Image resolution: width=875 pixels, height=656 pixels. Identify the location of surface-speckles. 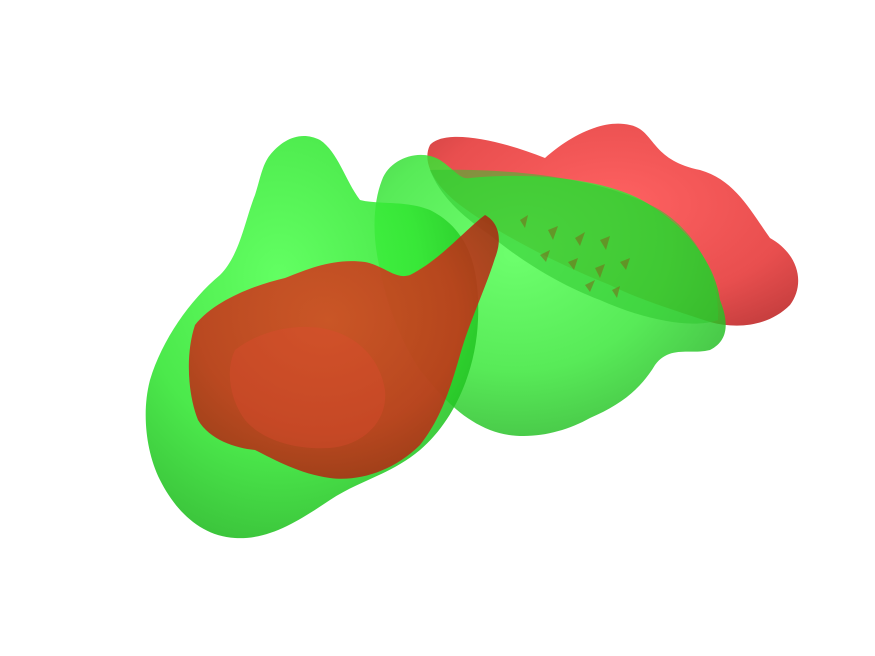
(575, 256).